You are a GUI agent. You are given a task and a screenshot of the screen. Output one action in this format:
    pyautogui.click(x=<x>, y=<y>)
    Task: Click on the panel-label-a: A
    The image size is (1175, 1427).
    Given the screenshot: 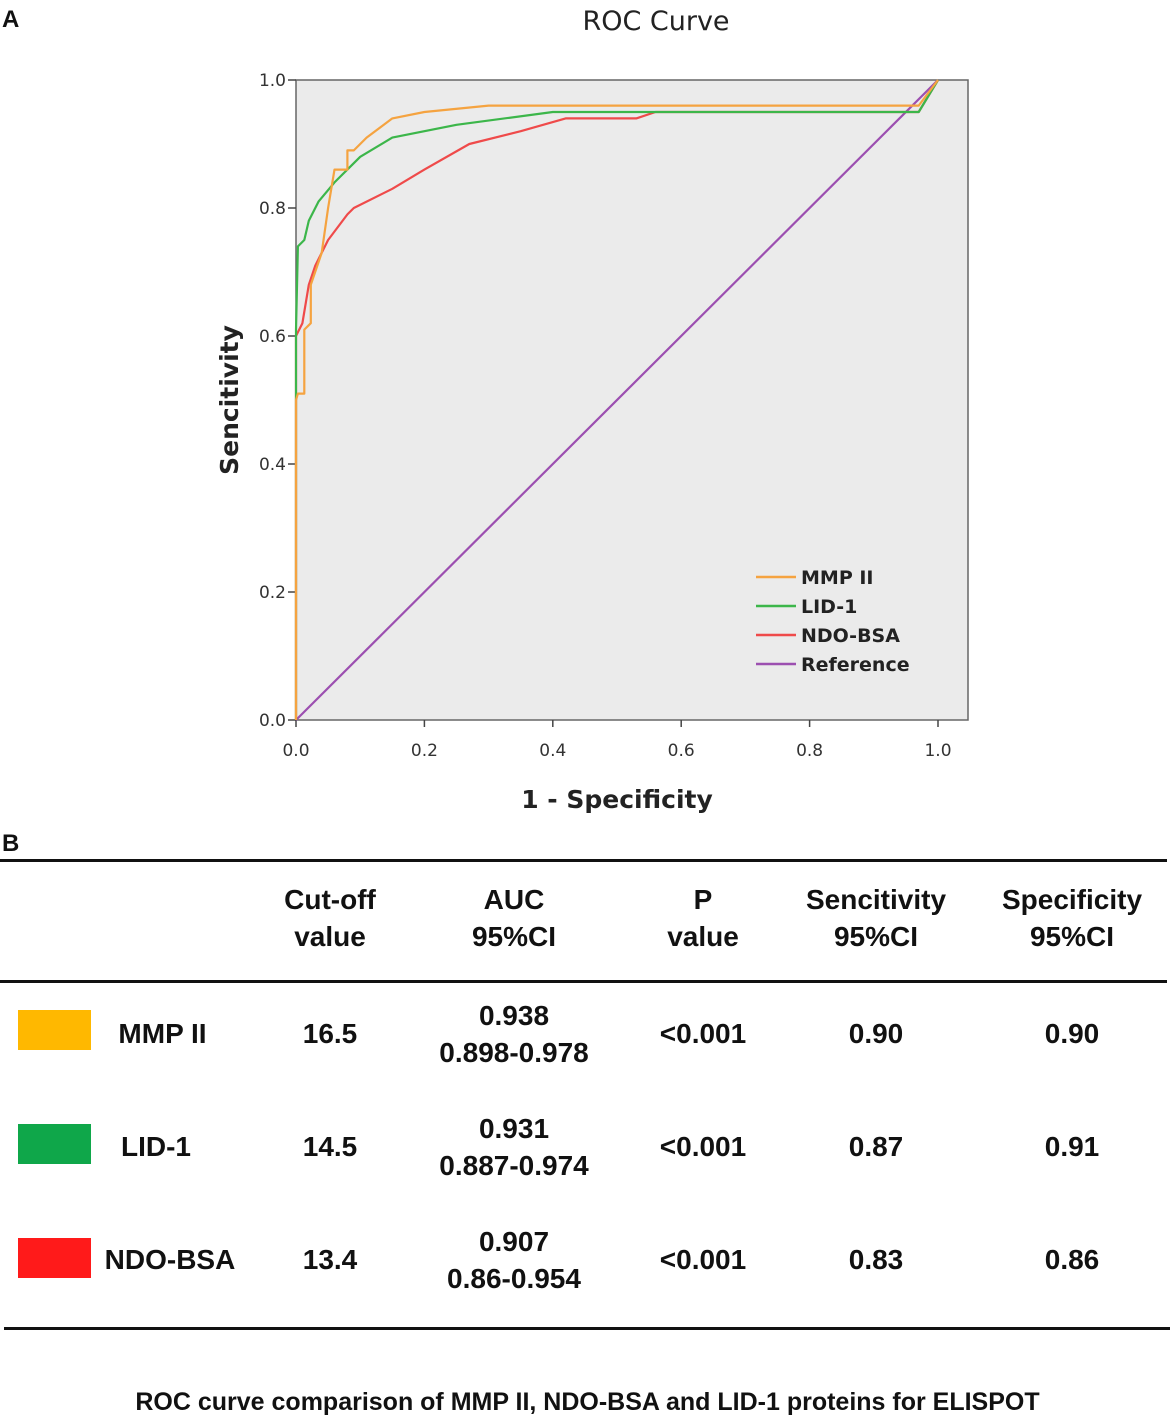 What is the action you would take?
    pyautogui.click(x=11, y=19)
    